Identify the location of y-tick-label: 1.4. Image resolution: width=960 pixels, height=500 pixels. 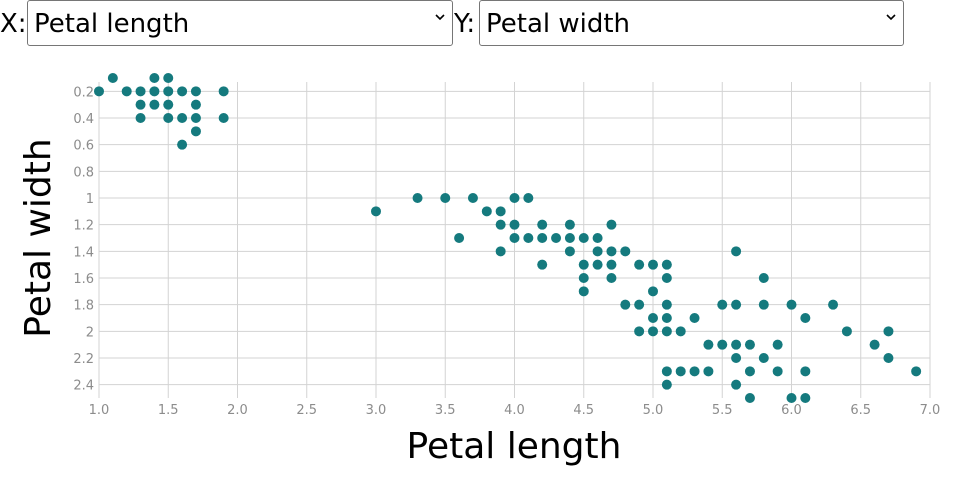
(83, 252).